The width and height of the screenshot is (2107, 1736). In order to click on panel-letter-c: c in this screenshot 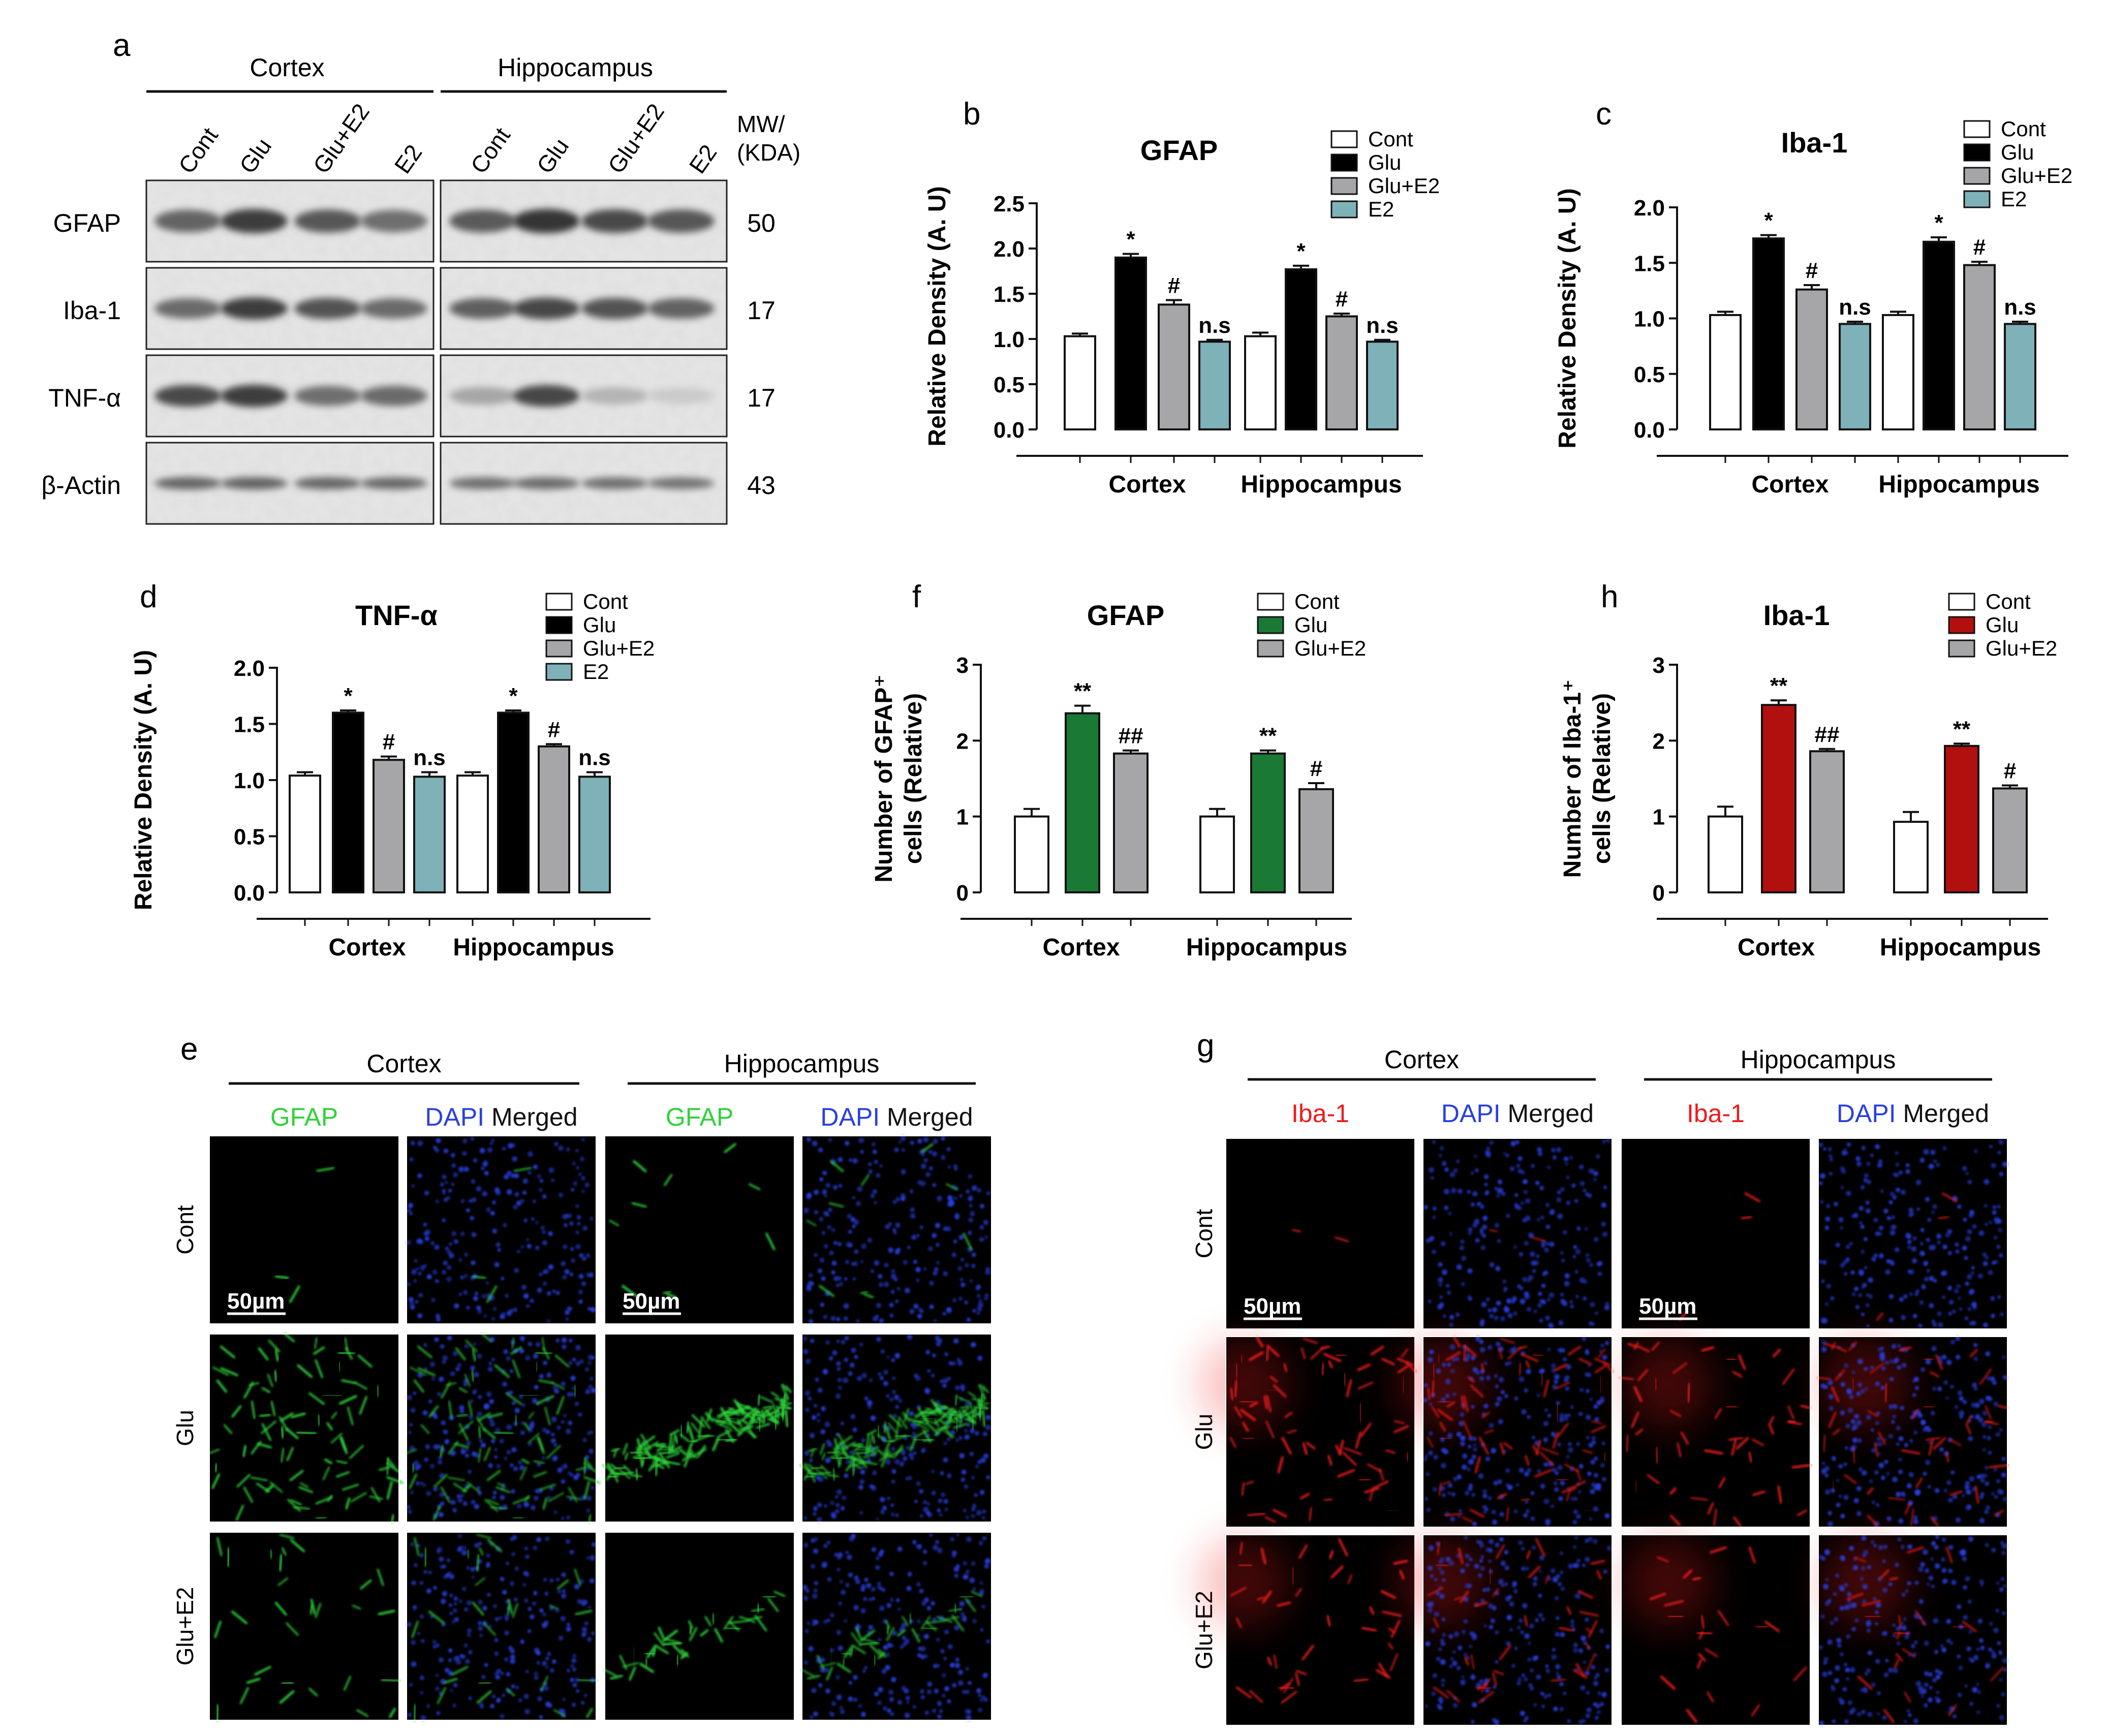, I will do `click(1604, 114)`.